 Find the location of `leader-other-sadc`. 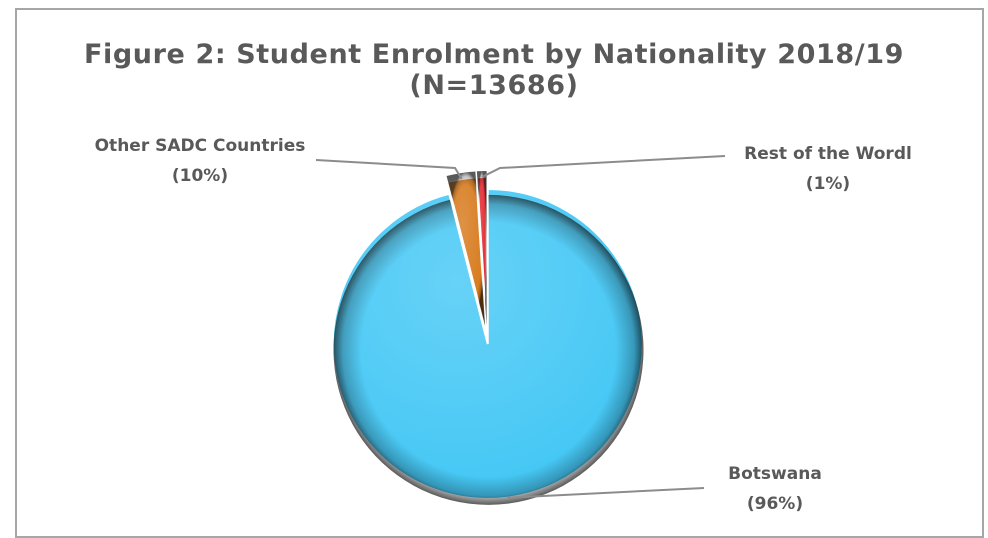

leader-other-sadc is located at coordinates (389, 169).